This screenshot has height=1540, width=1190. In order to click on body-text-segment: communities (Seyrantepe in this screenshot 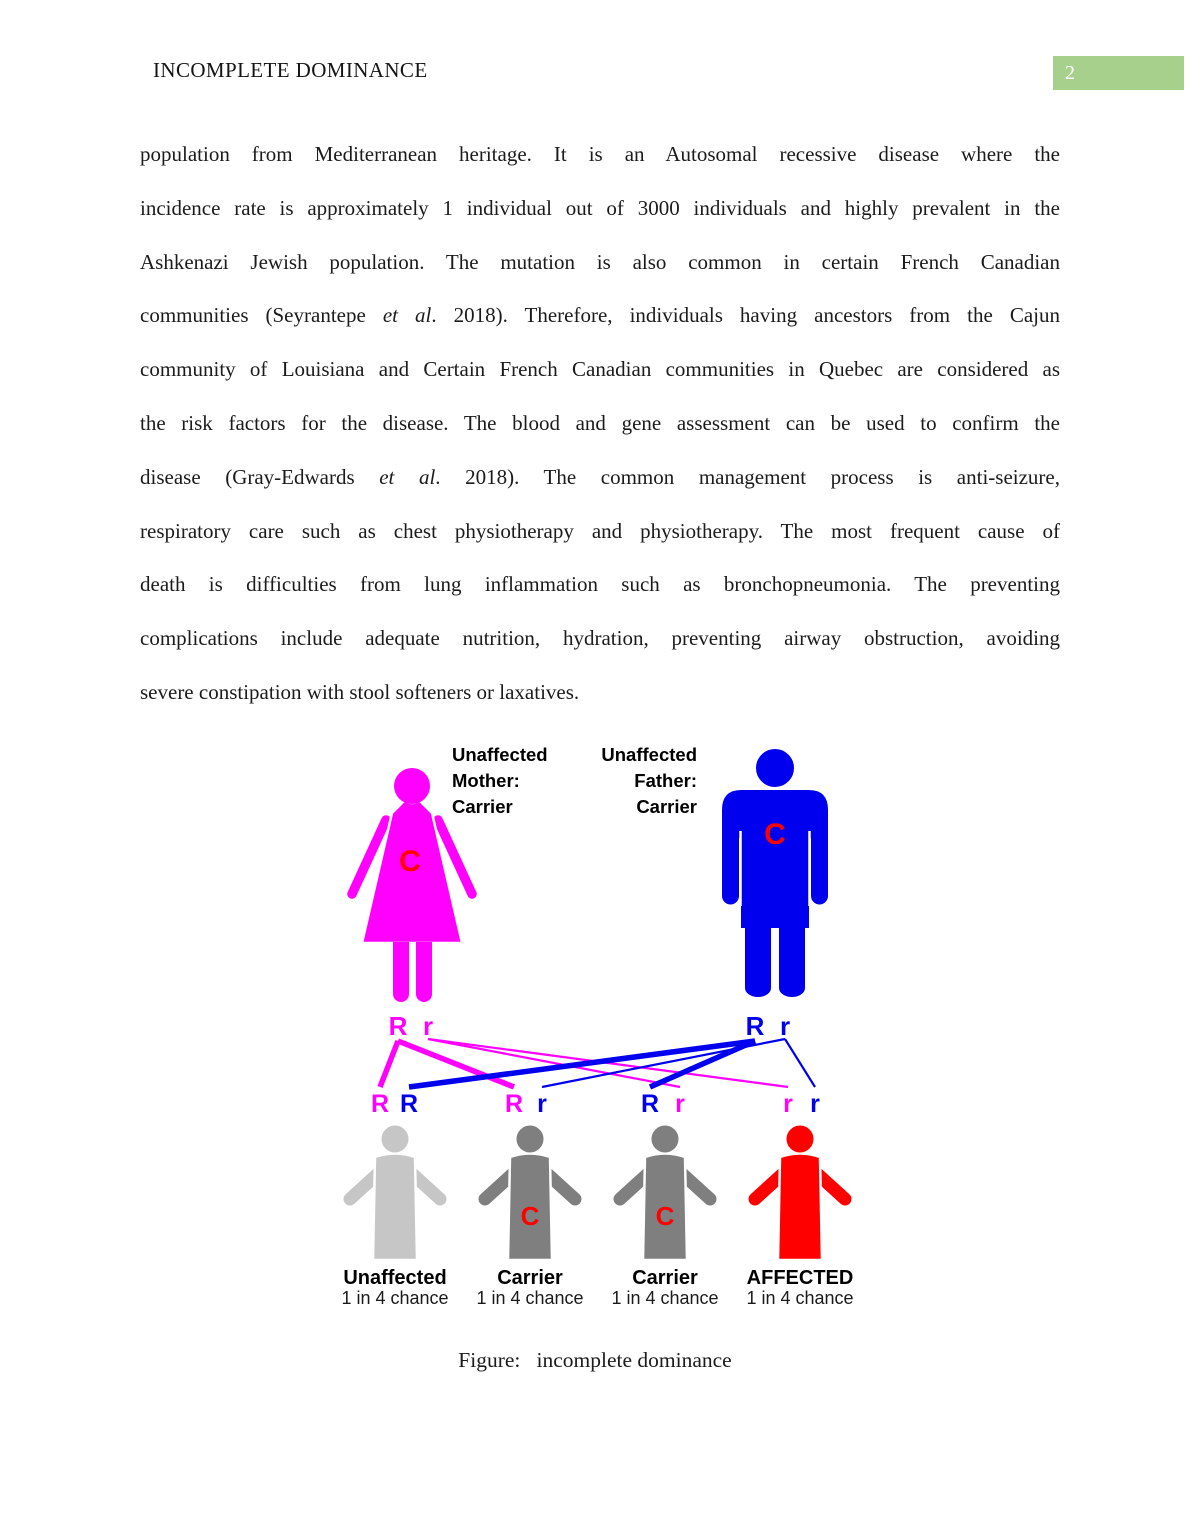, I will do `click(261, 315)`.